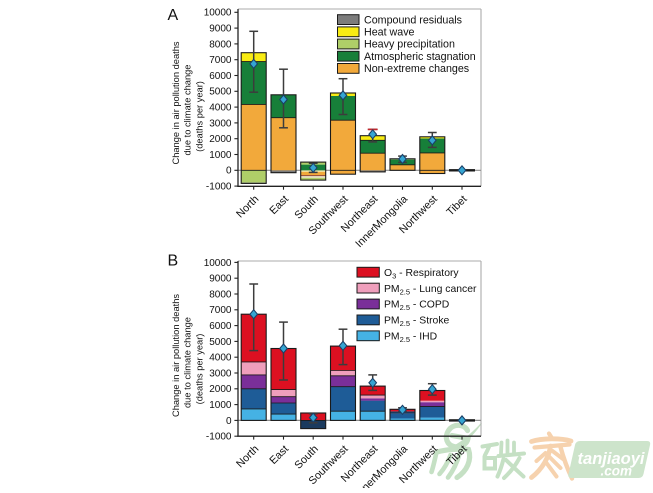 This screenshot has width=653, height=493. I want to click on svg-text: Atmospheric stagnation, so click(420, 57).